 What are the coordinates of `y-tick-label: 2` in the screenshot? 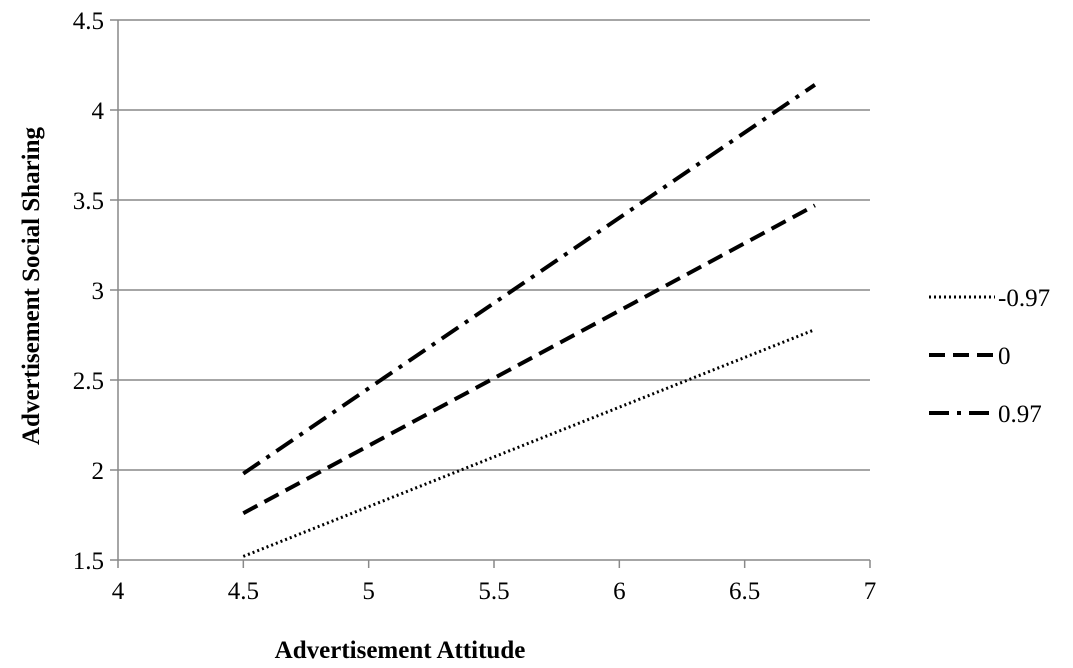 It's located at (98, 471).